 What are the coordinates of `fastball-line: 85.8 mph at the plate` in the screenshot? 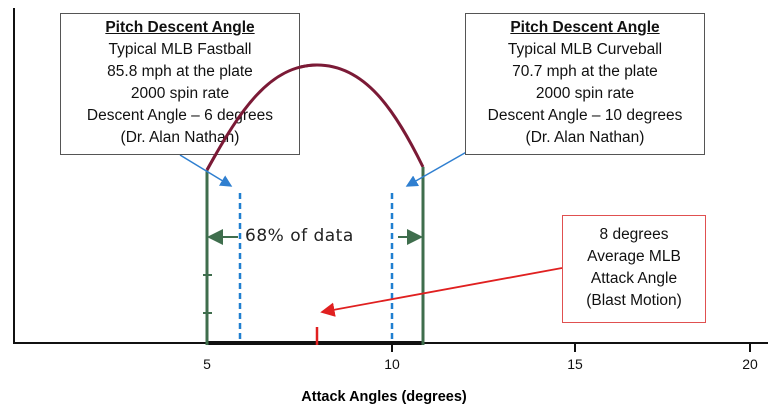 It's located at (180, 71).